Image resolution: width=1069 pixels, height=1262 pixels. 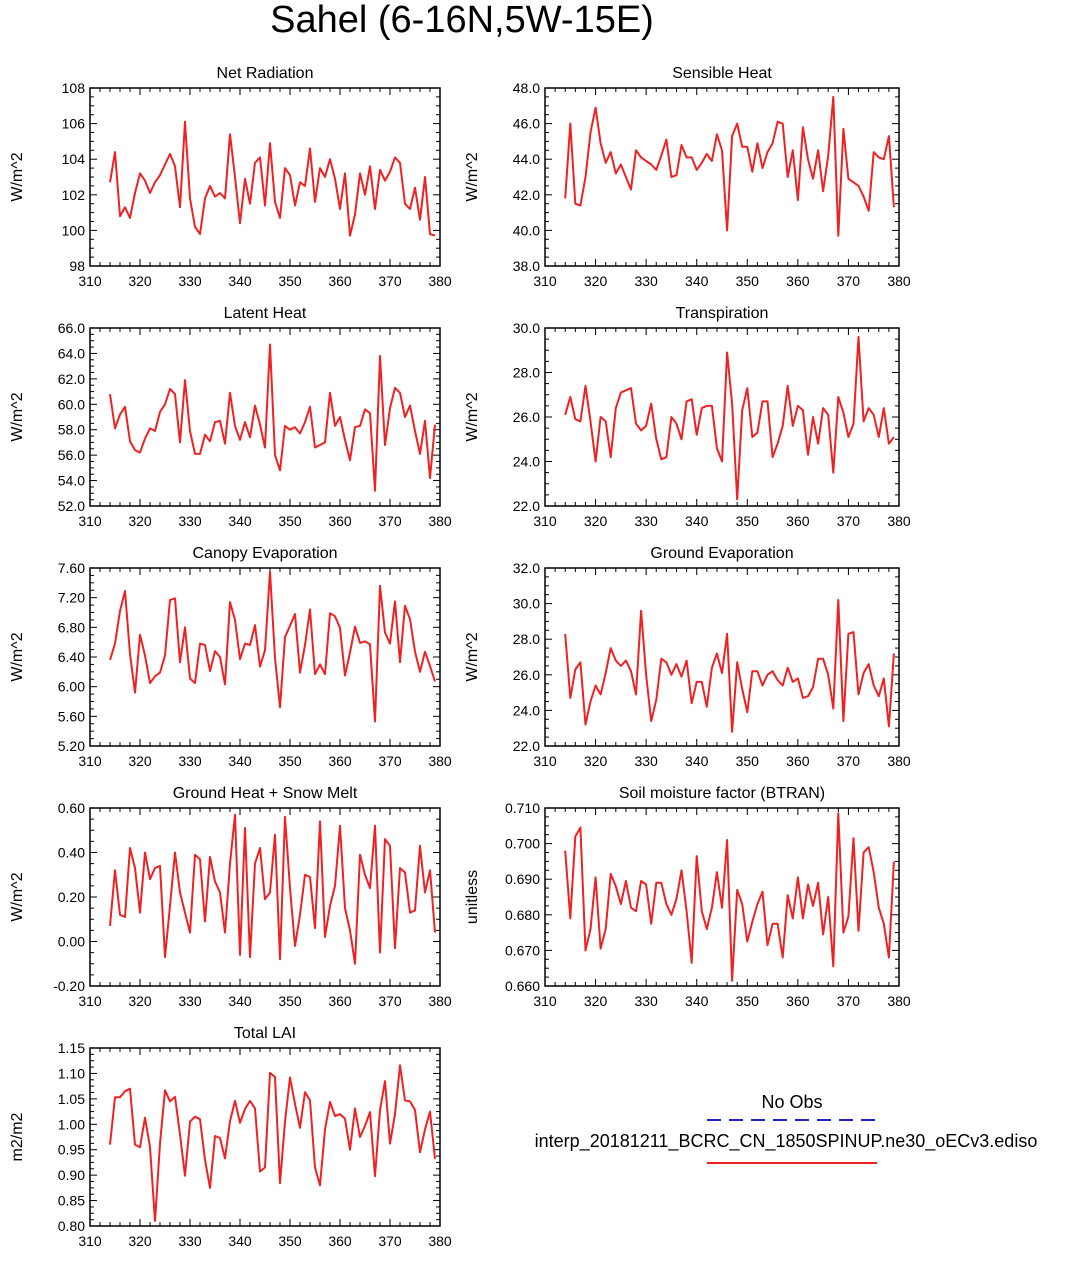 I want to click on y-tick-label: 0.670, so click(x=522, y=950).